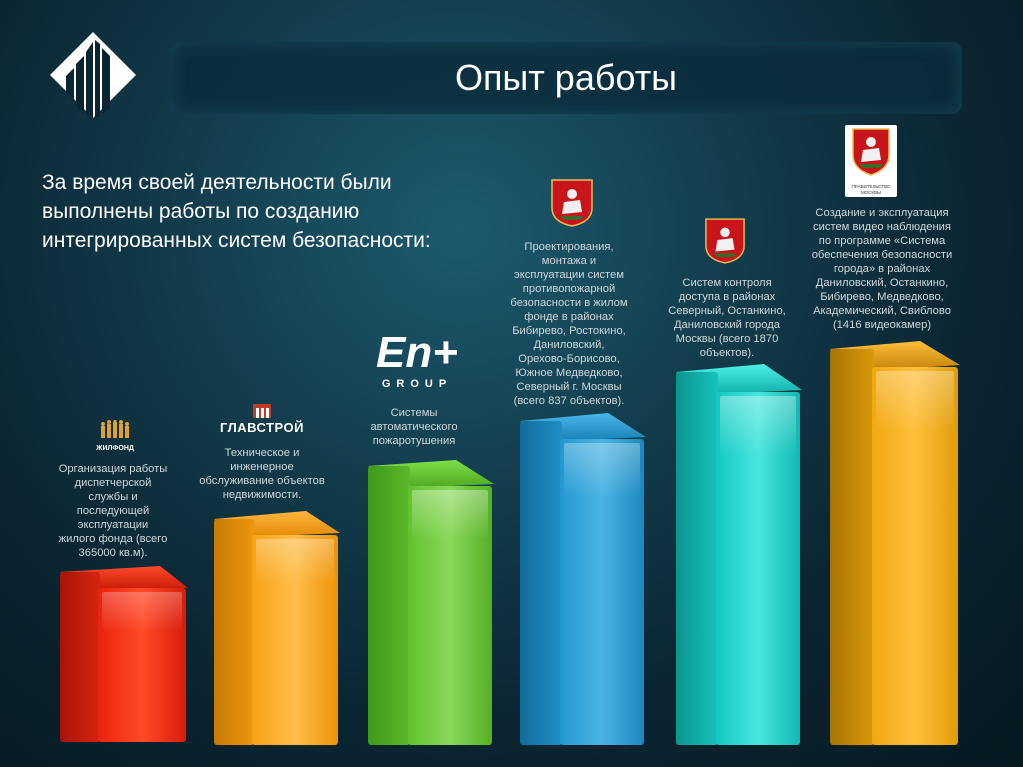 This screenshot has width=1023, height=767. What do you see at coordinates (262, 467) in the screenshot?
I see `column-line: инженерное` at bounding box center [262, 467].